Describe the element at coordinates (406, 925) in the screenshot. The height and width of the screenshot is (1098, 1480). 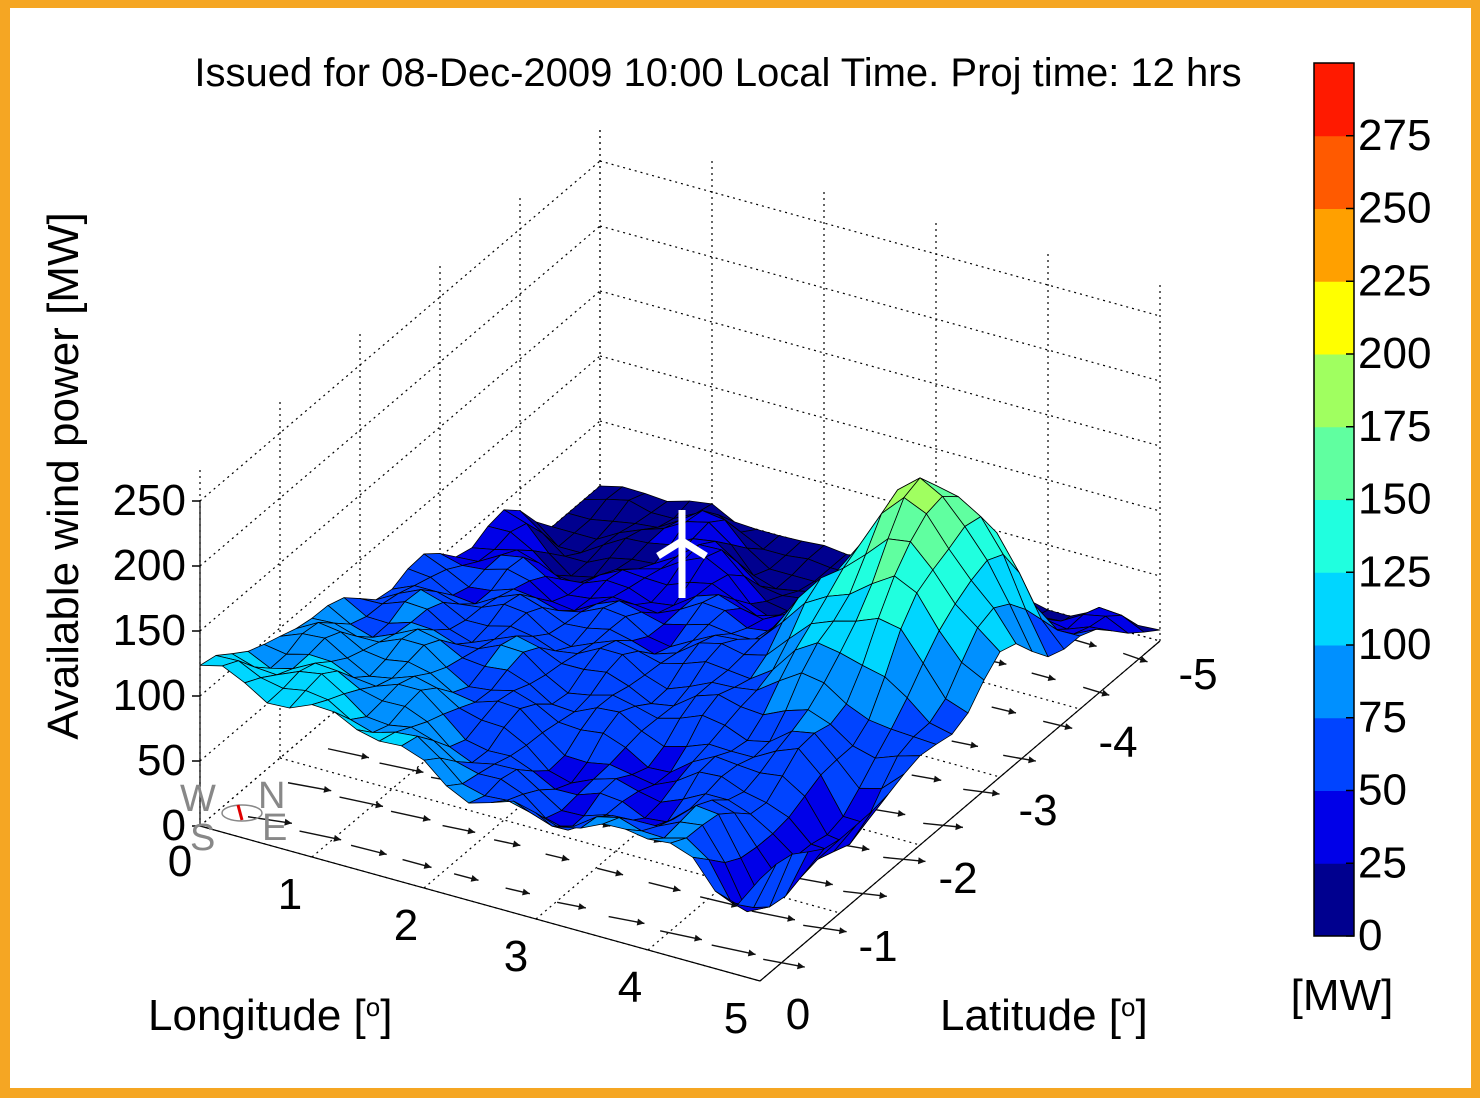
I see `x-tick-label: 2` at that location.